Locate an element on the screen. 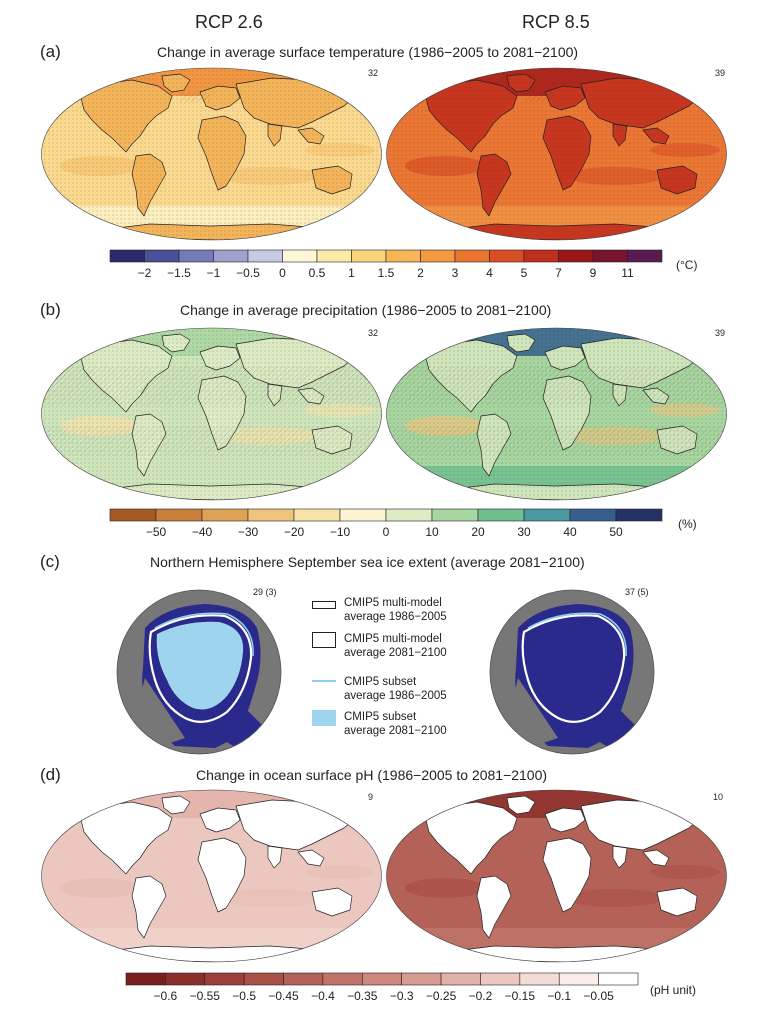 The height and width of the screenshot is (1027, 768). colorbar-tick-label: 20 is located at coordinates (478, 532).